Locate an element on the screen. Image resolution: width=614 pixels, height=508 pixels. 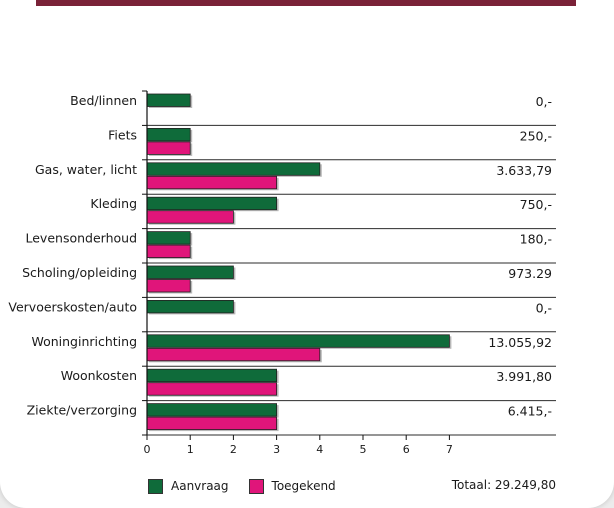
bar-aanvraag-gas-water-licht is located at coordinates (233, 169).